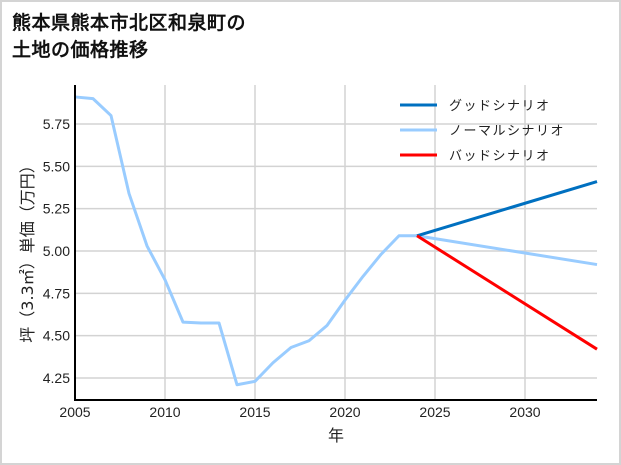 This screenshot has height=465, width=621. Describe the element at coordinates (164, 412) in the screenshot. I see `x-tick-label: 2010` at that location.